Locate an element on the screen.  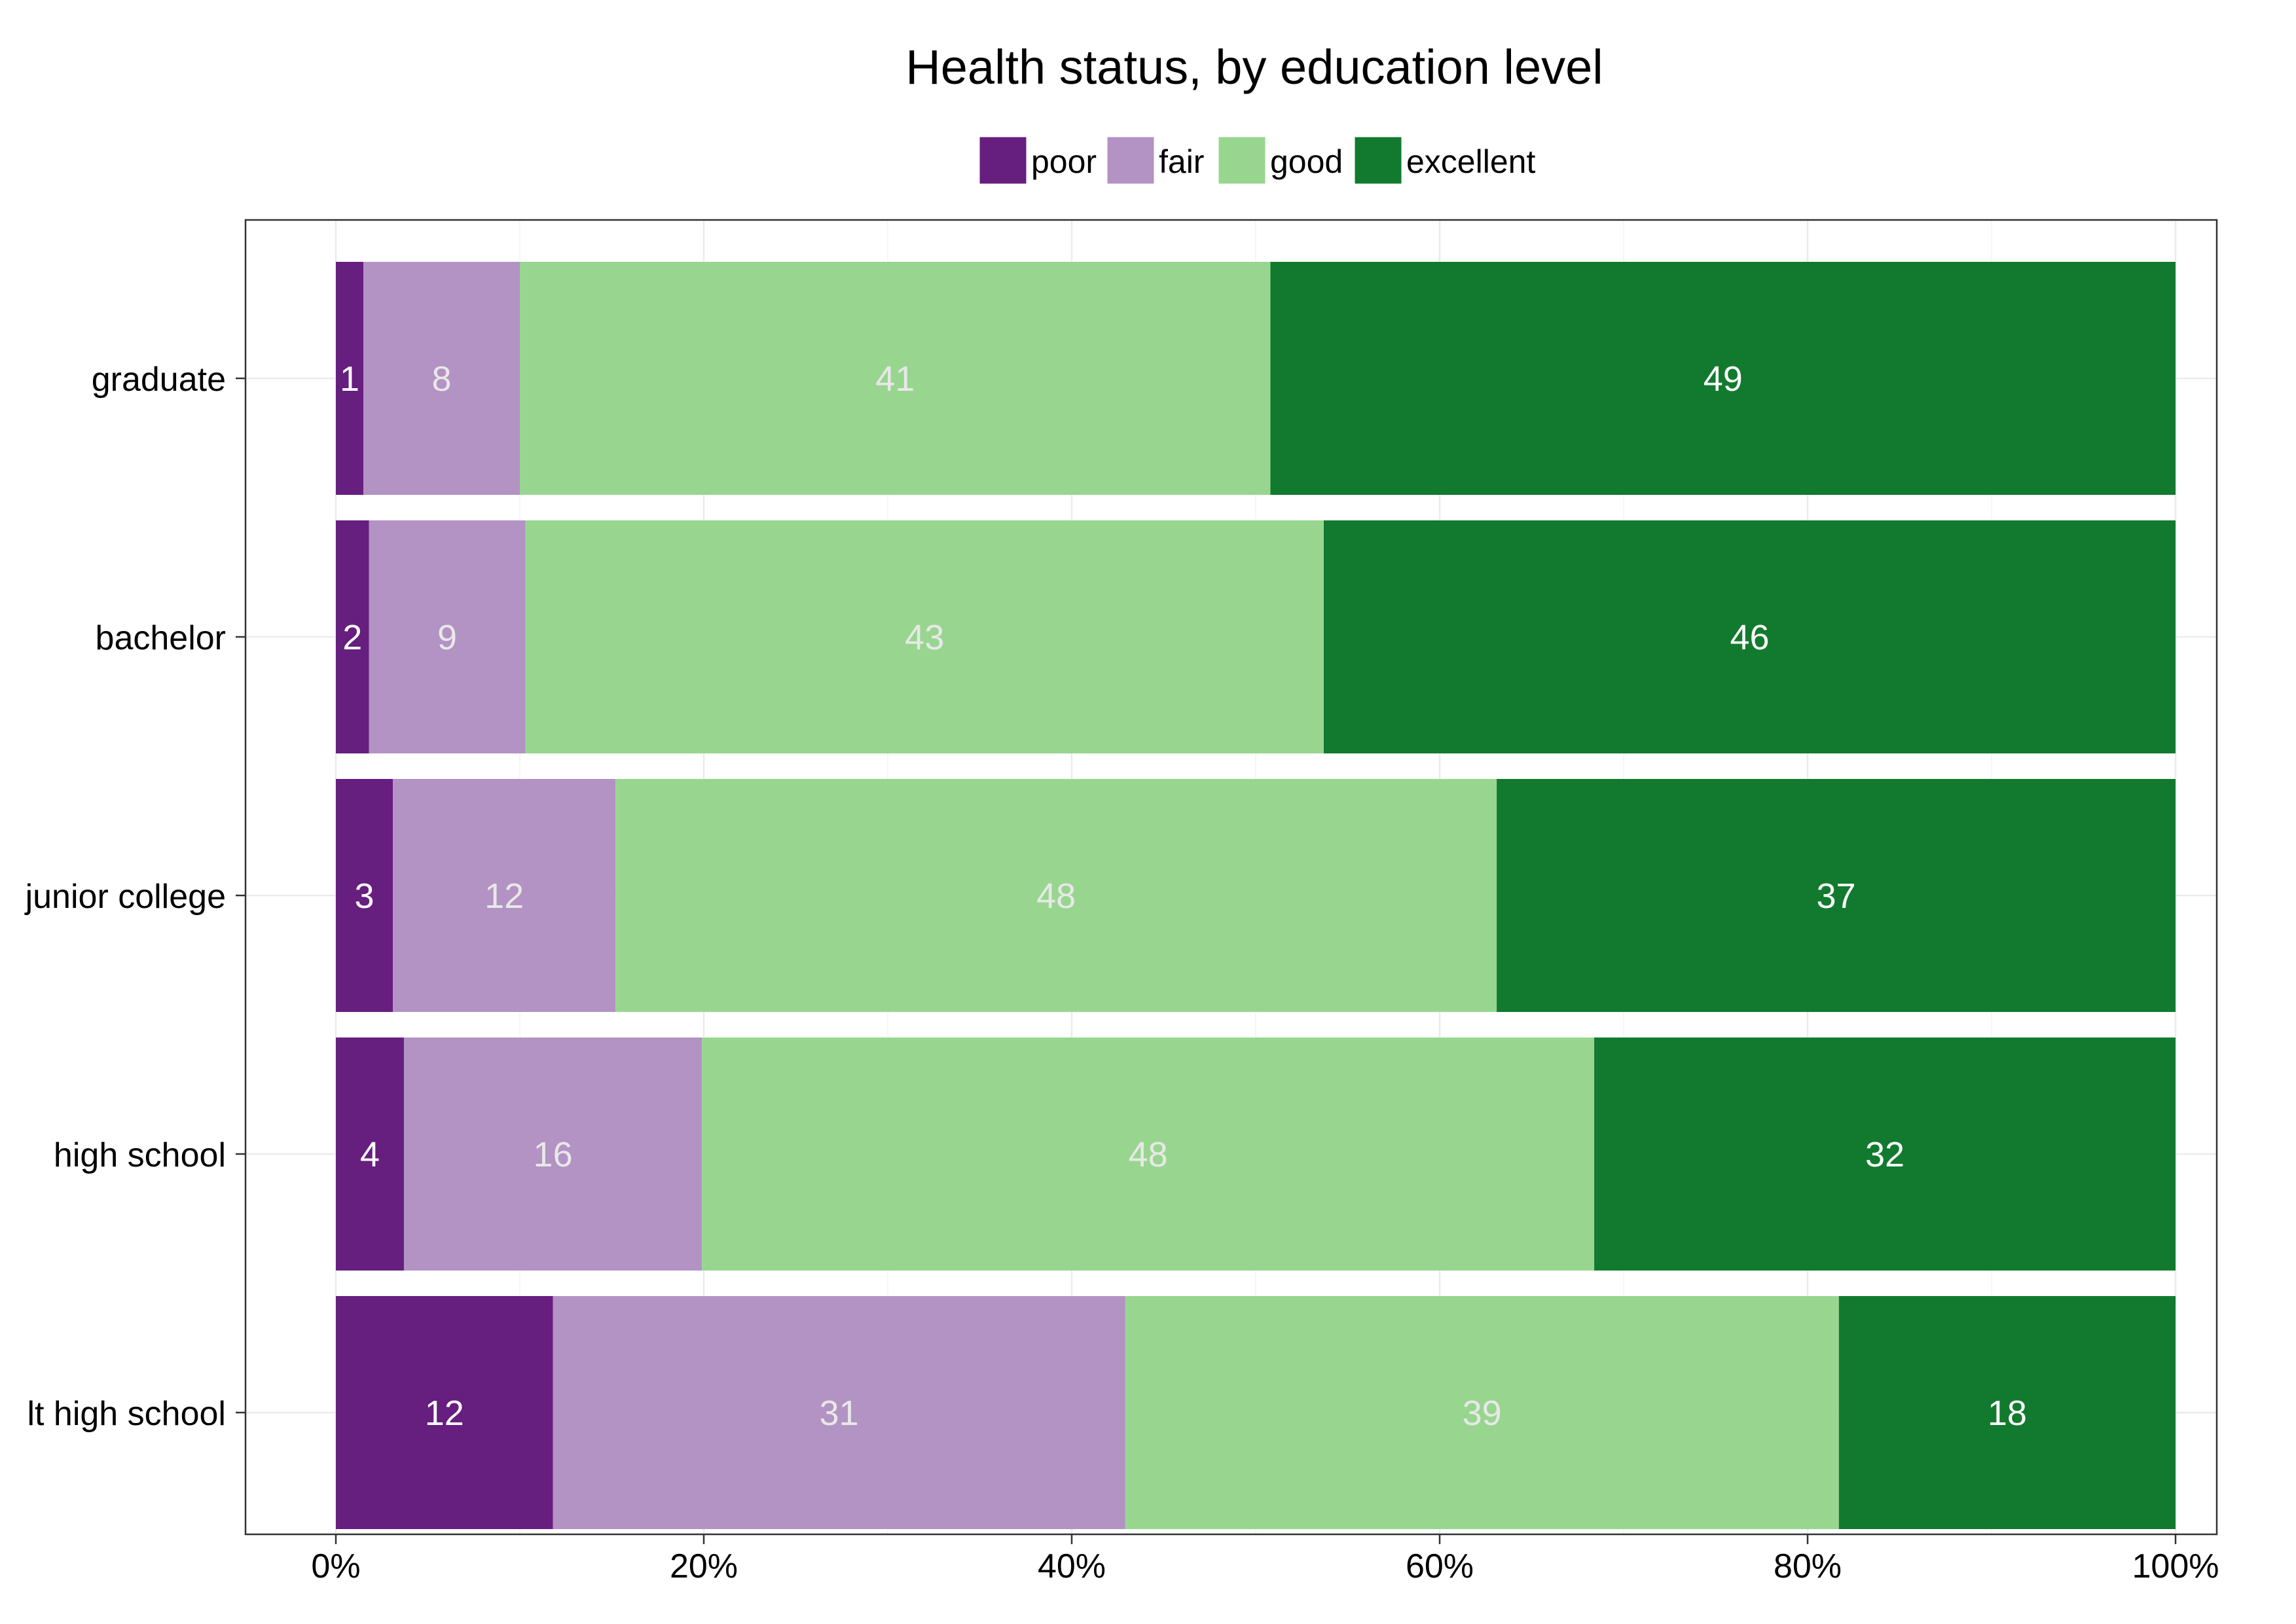
x-axis: 0% 20% 40% 60% 80% 100% is located at coordinates (1265, 1559).